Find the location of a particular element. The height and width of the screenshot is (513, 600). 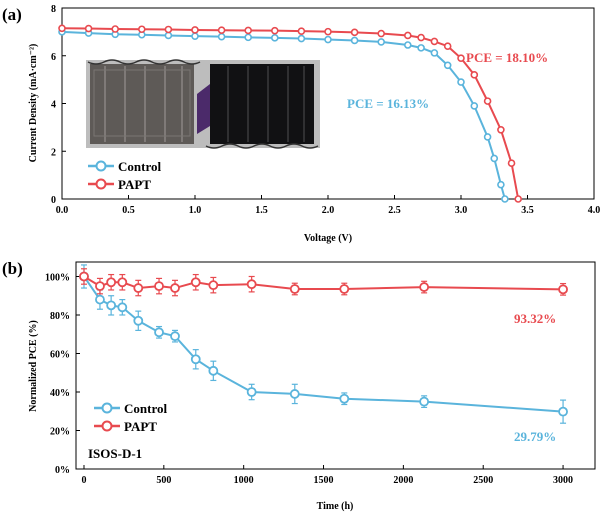

x-axis-label-b: Time (h) is located at coordinates (335, 506).